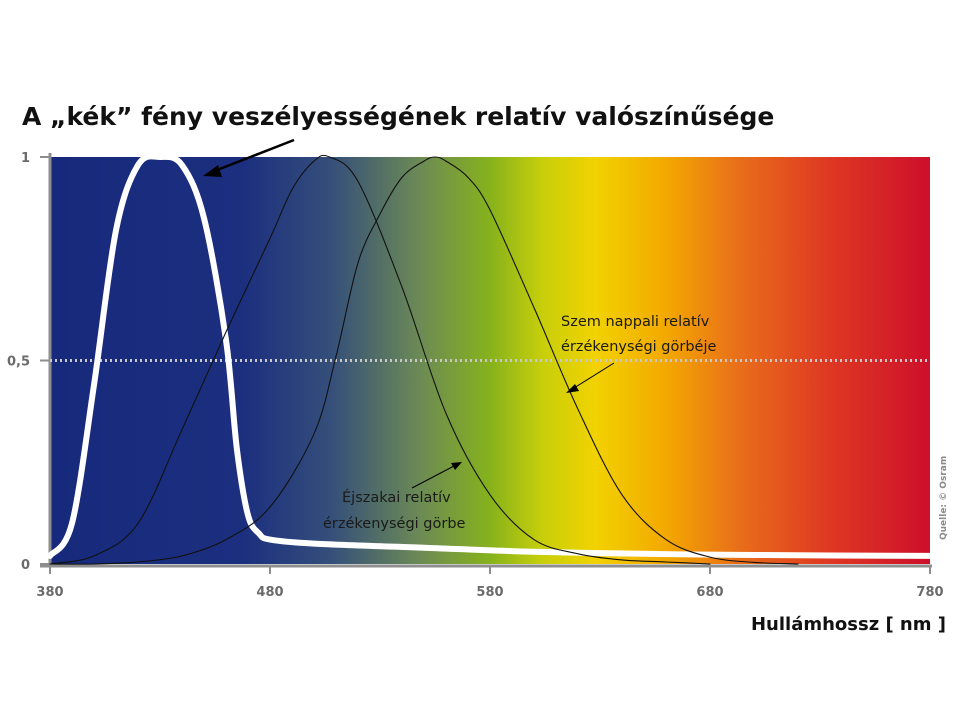 The width and height of the screenshot is (960, 720). Describe the element at coordinates (635, 322) in the screenshot. I see `day-curve-label-line1: Szem nappali relatív` at that location.